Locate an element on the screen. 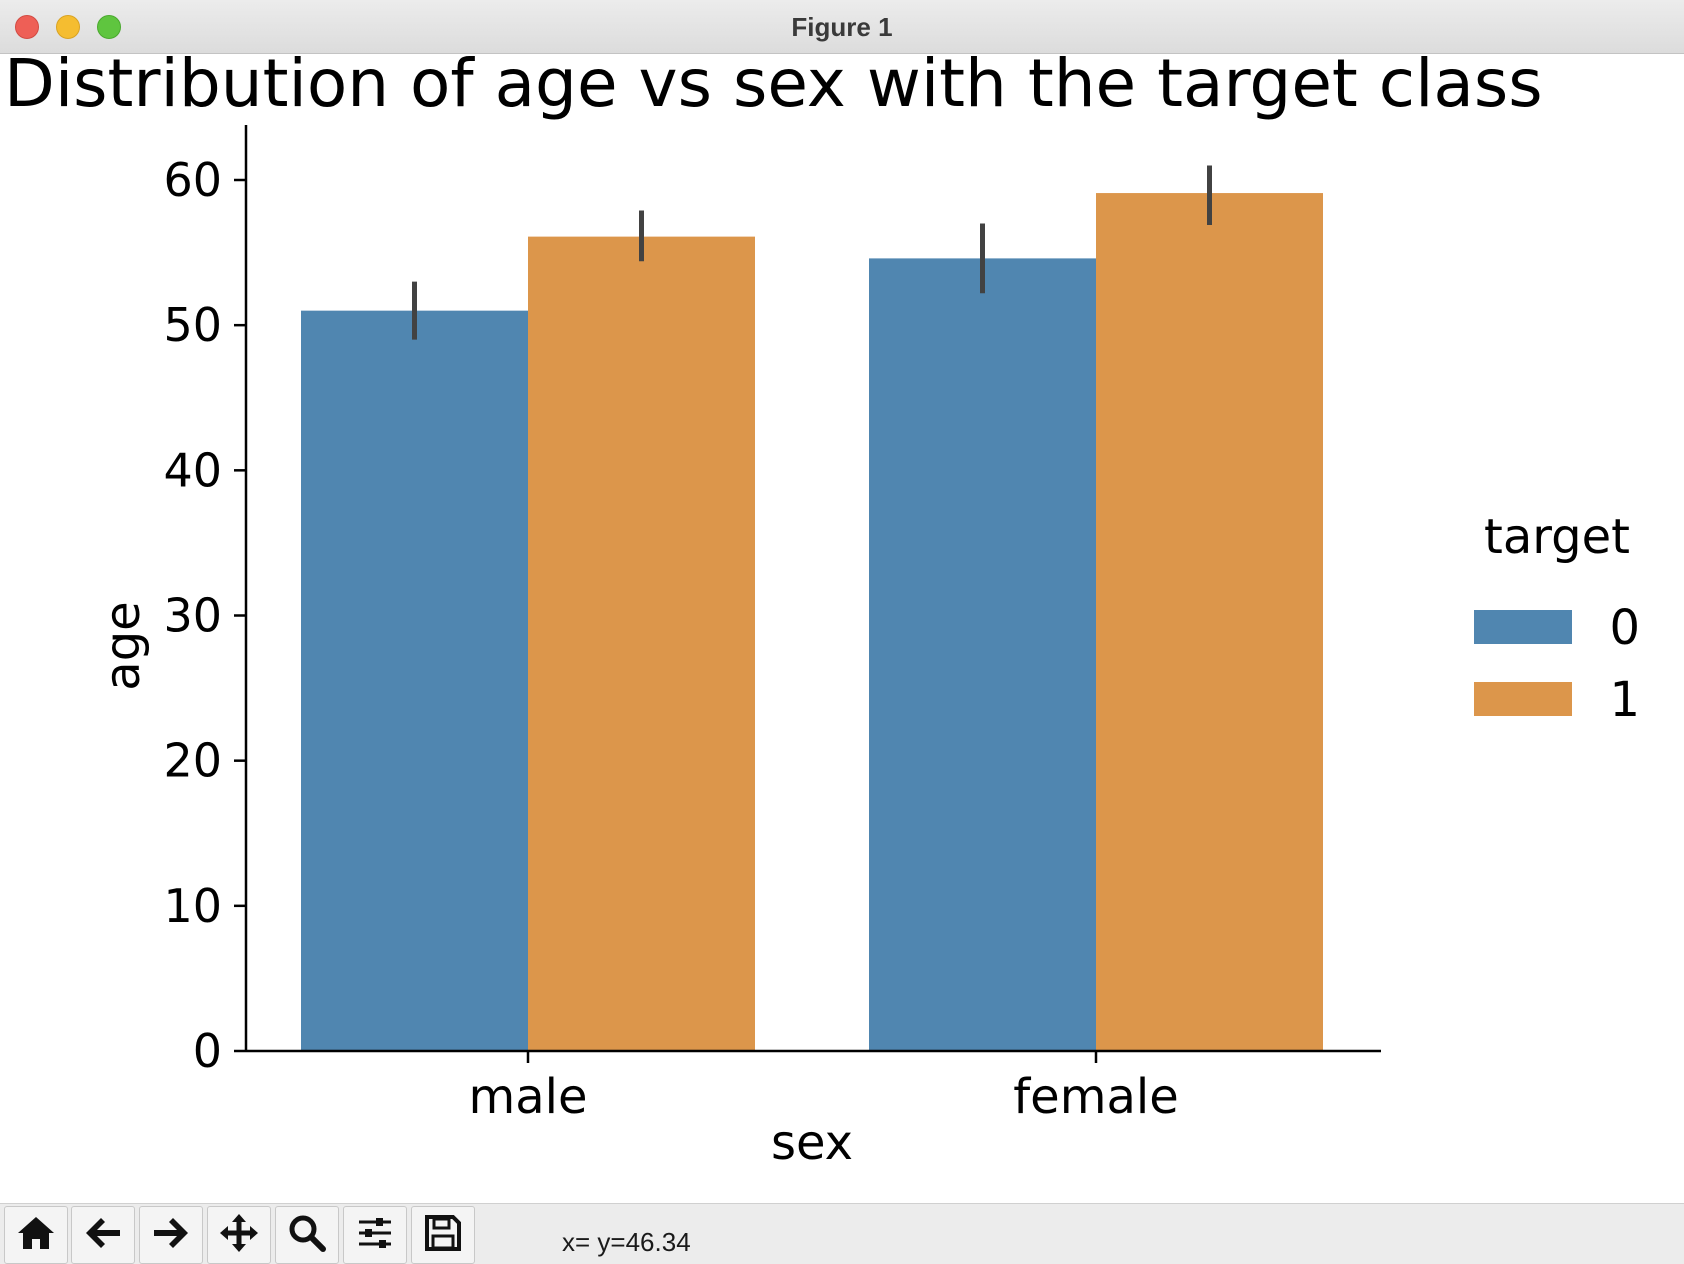 The width and height of the screenshot is (1684, 1264). pan-button is located at coordinates (239, 1235).